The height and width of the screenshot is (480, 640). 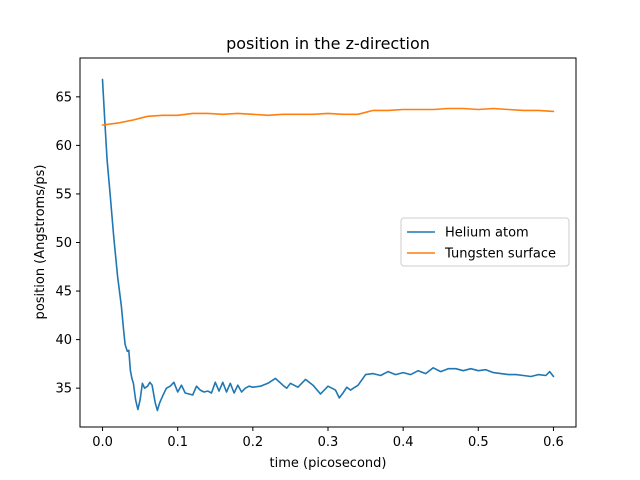 I want to click on y-tick-label: 55, so click(x=63, y=194).